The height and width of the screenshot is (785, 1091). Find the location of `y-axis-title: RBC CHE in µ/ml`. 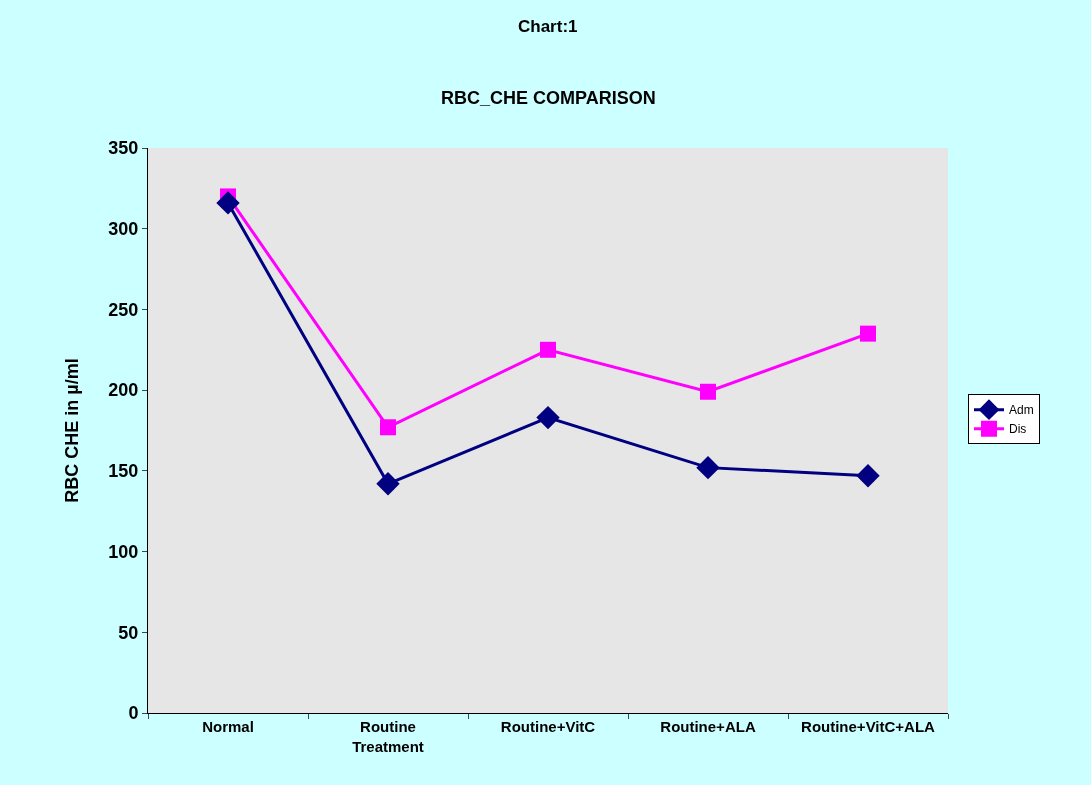

y-axis-title: RBC CHE in µ/ml is located at coordinates (71, 430).